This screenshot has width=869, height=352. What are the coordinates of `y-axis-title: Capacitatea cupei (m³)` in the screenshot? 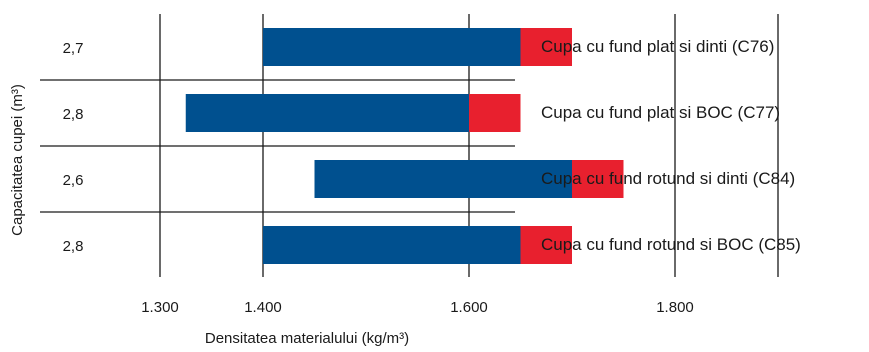 It's located at (17, 160).